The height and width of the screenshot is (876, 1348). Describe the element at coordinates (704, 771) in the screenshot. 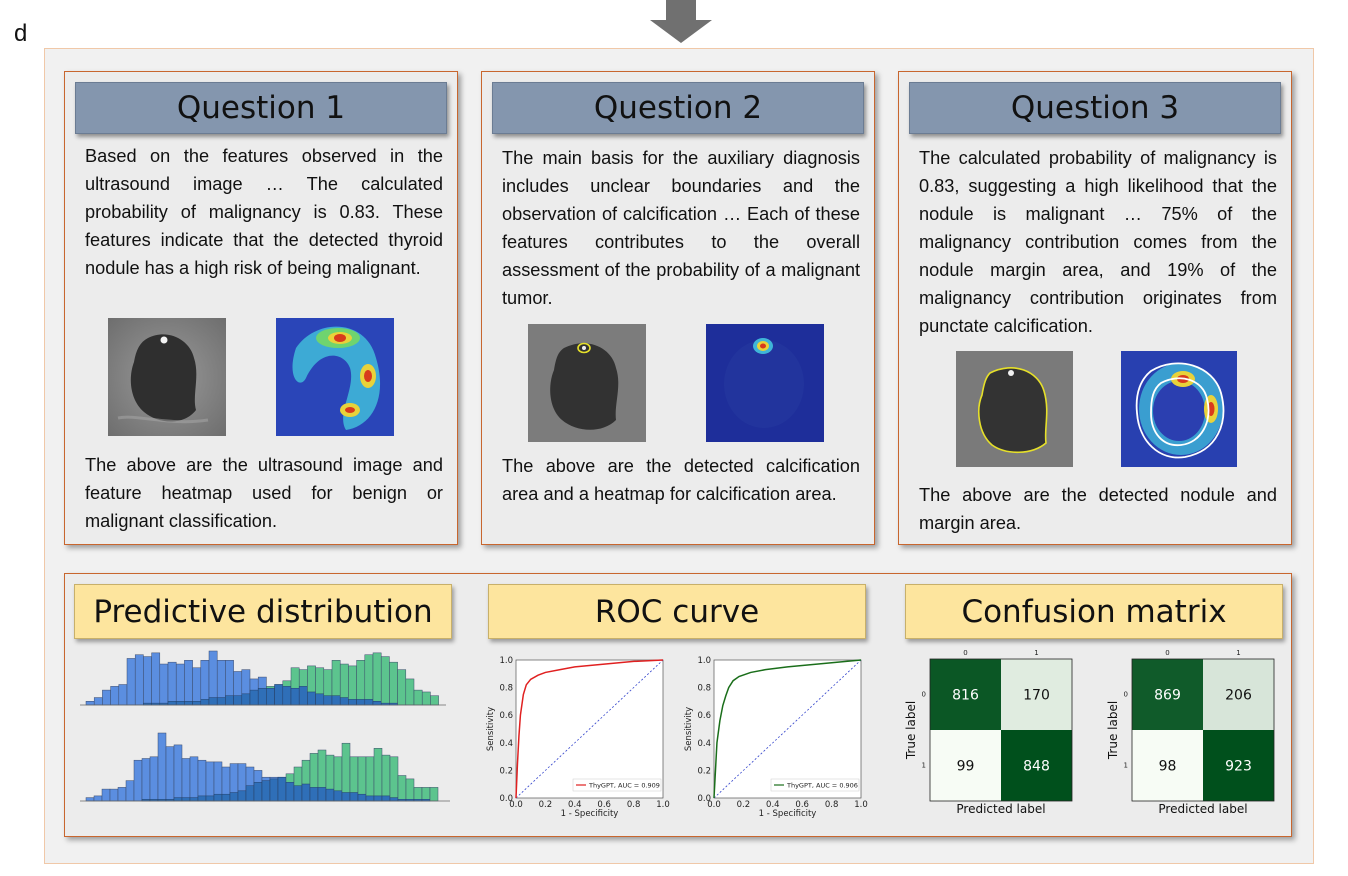

I see `roc-y-tick: 0.2` at that location.